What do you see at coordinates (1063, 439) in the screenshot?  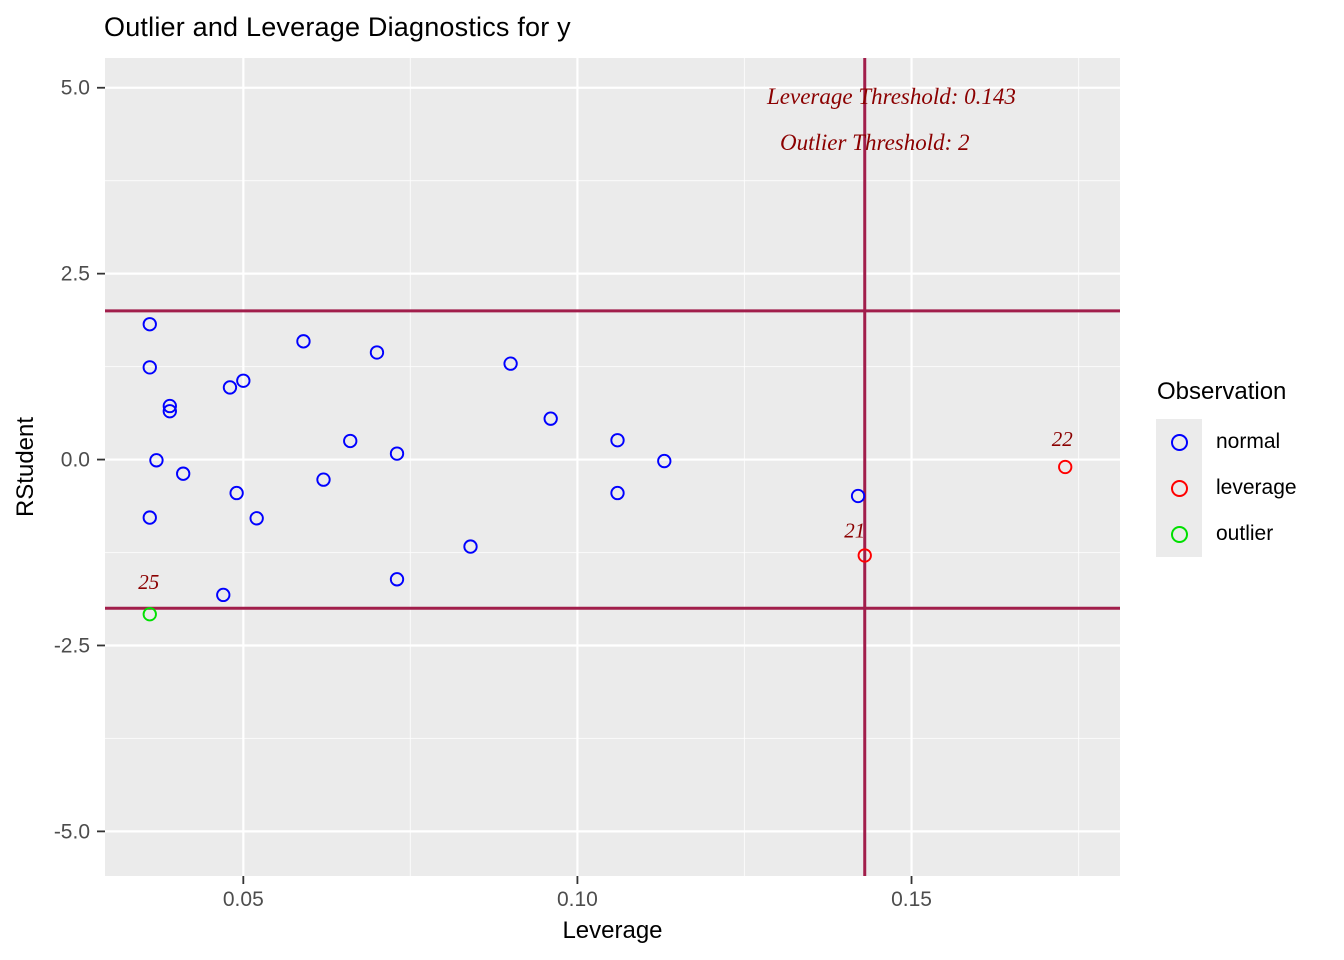 I see `point-label: 22` at bounding box center [1063, 439].